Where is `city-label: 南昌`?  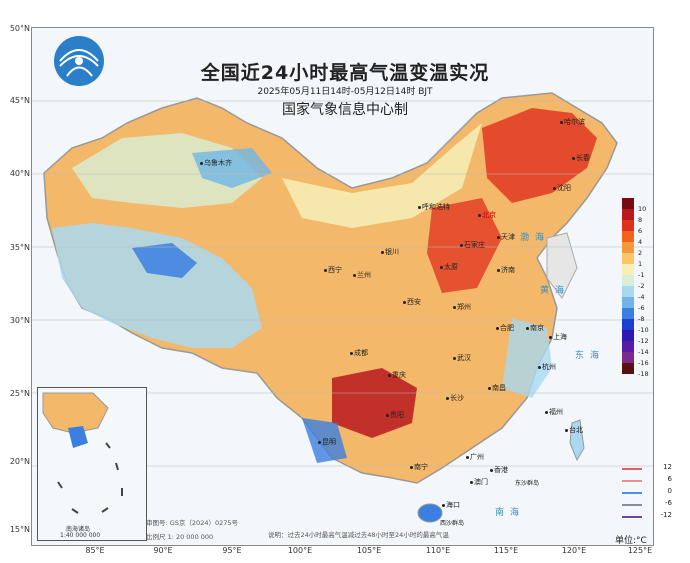
city-label: 南昌 is located at coordinates (497, 388).